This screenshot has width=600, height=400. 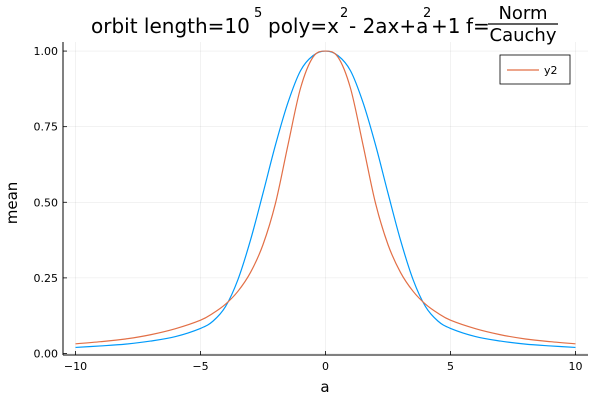 What do you see at coordinates (344, 13) in the screenshot?
I see `title-poly-sup1: 2` at bounding box center [344, 13].